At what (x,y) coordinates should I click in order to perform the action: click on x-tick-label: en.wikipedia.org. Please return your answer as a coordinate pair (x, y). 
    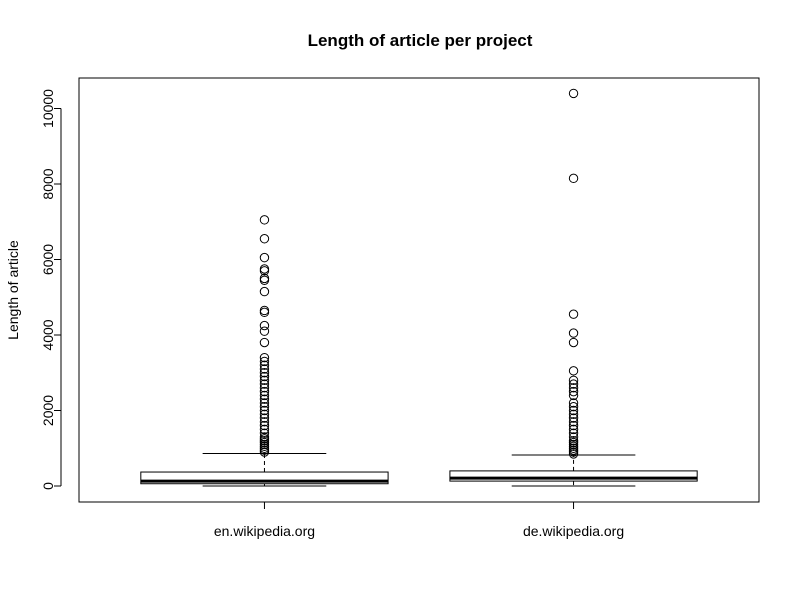
    Looking at the image, I should click on (264, 531).